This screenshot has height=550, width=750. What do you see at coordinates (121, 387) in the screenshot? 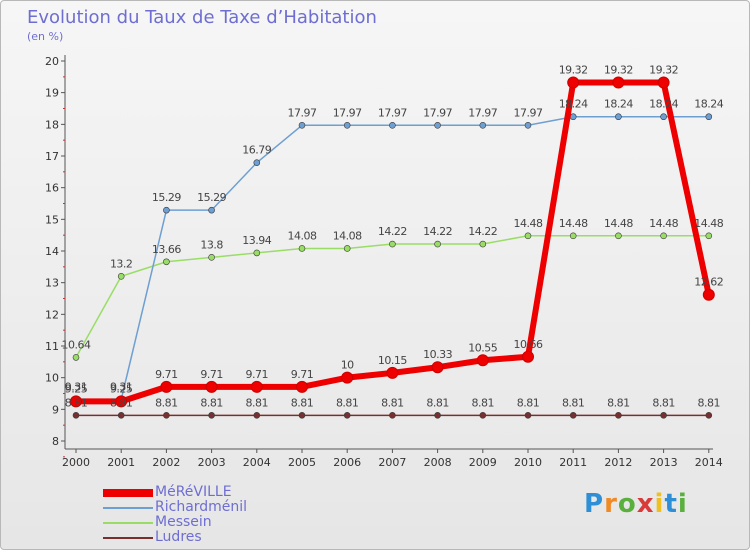
I see `data-label: 9.31` at bounding box center [121, 387].